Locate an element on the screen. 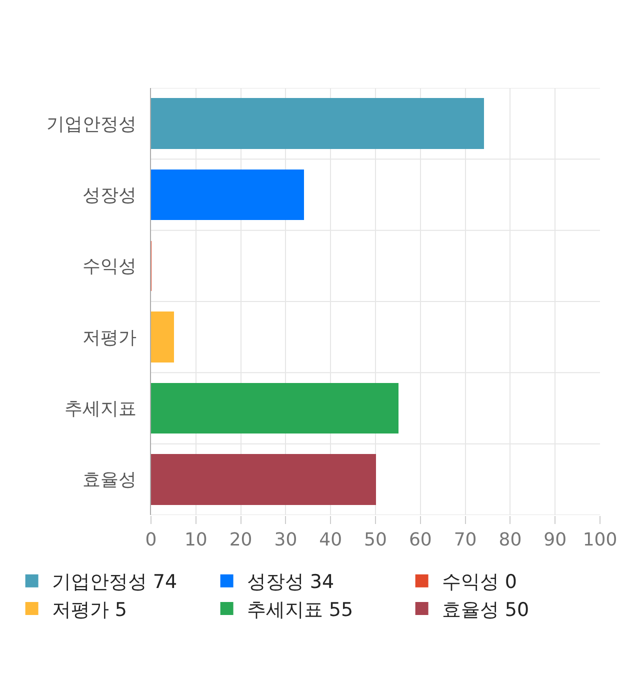 Image resolution: width=640 pixels, height=700 pixels. x-tick-label: 30 is located at coordinates (286, 540).